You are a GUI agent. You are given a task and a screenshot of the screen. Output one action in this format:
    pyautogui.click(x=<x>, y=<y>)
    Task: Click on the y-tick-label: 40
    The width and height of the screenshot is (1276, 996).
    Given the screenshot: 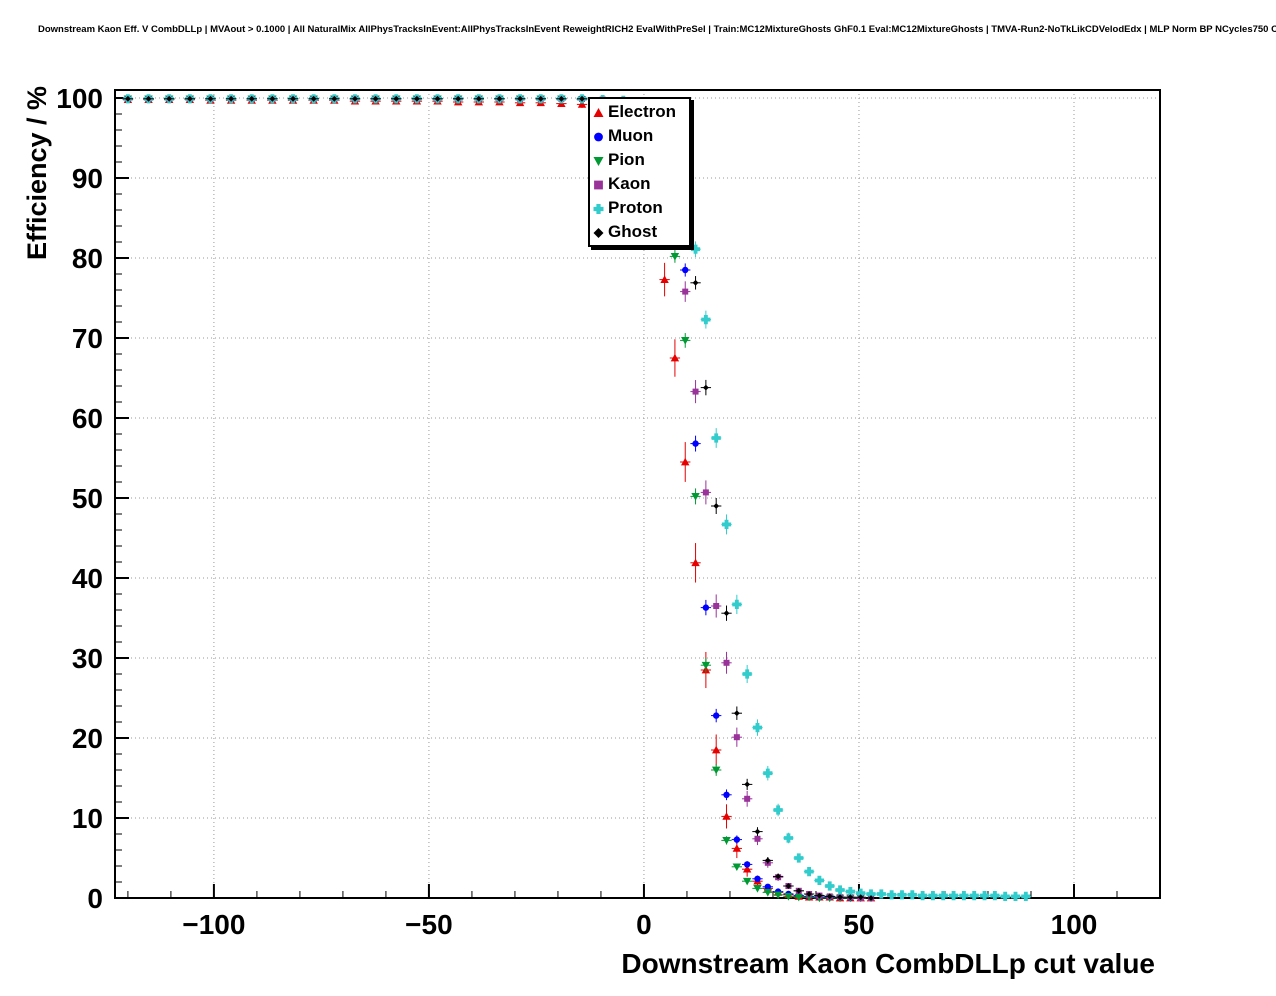 What is the action you would take?
    pyautogui.click(x=87, y=578)
    